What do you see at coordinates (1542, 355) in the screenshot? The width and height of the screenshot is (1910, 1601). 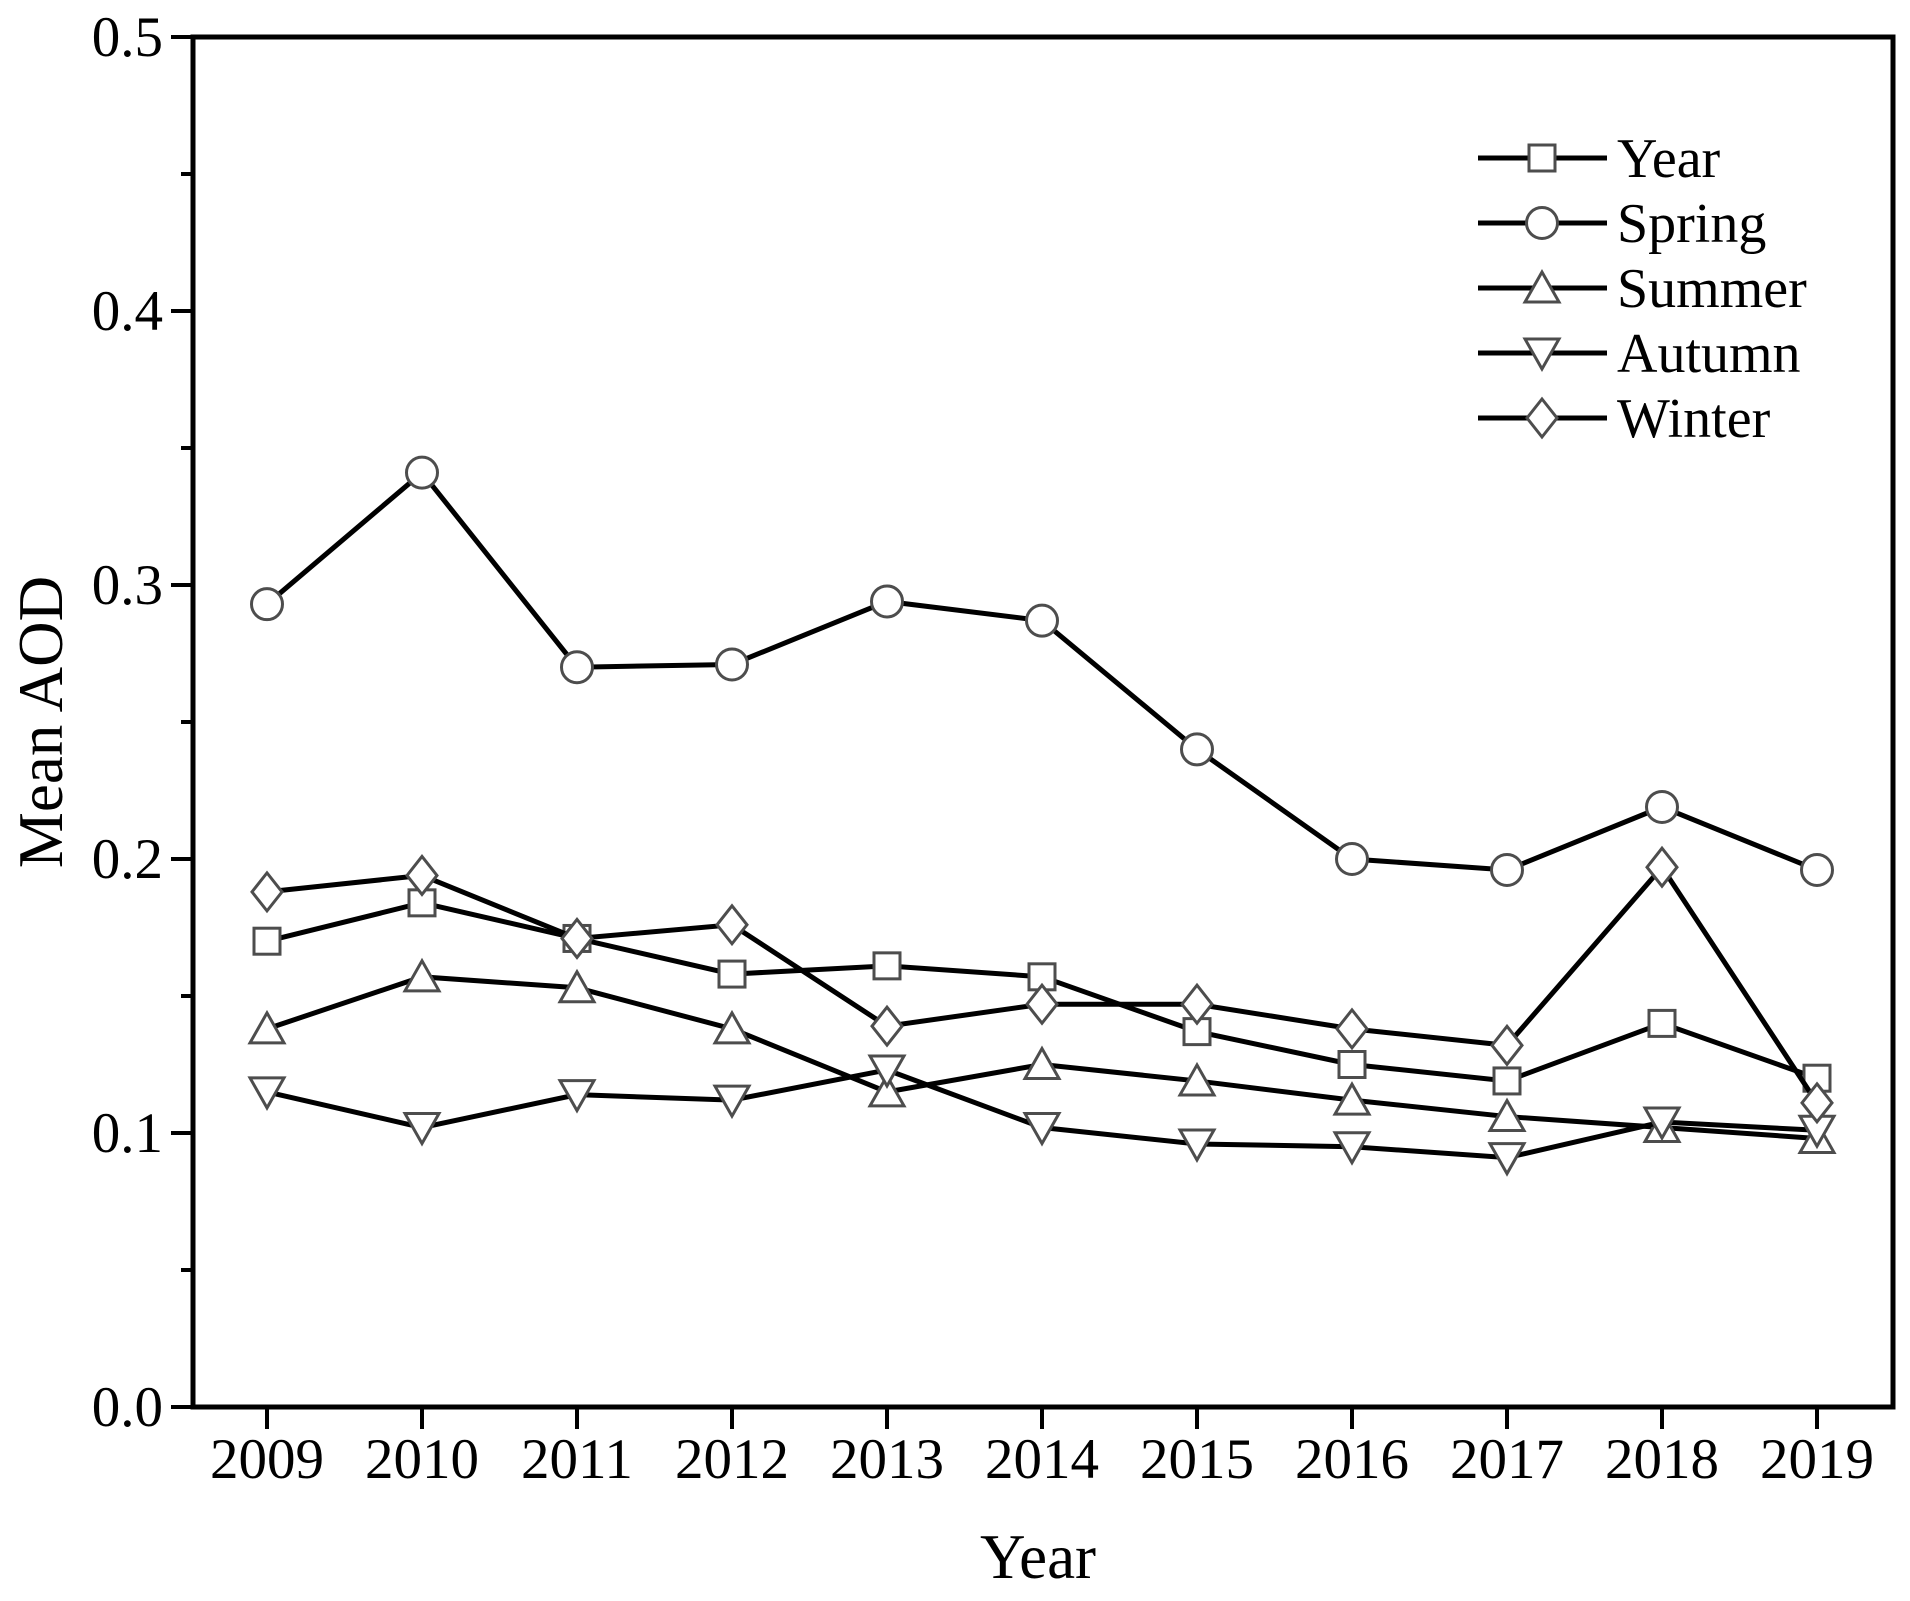 I see `legend-marker-triangle-down` at bounding box center [1542, 355].